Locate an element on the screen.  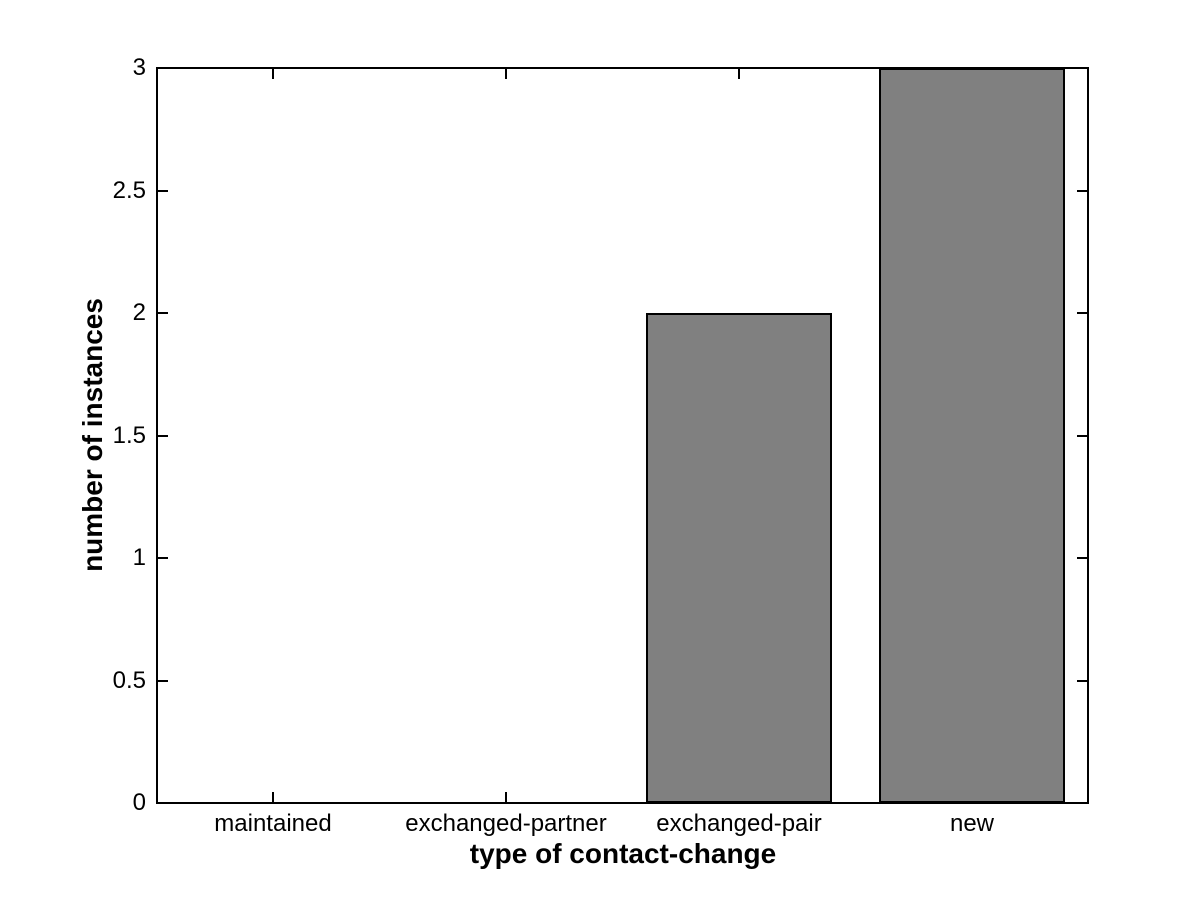
x-tick-label: new is located at coordinates (972, 823).